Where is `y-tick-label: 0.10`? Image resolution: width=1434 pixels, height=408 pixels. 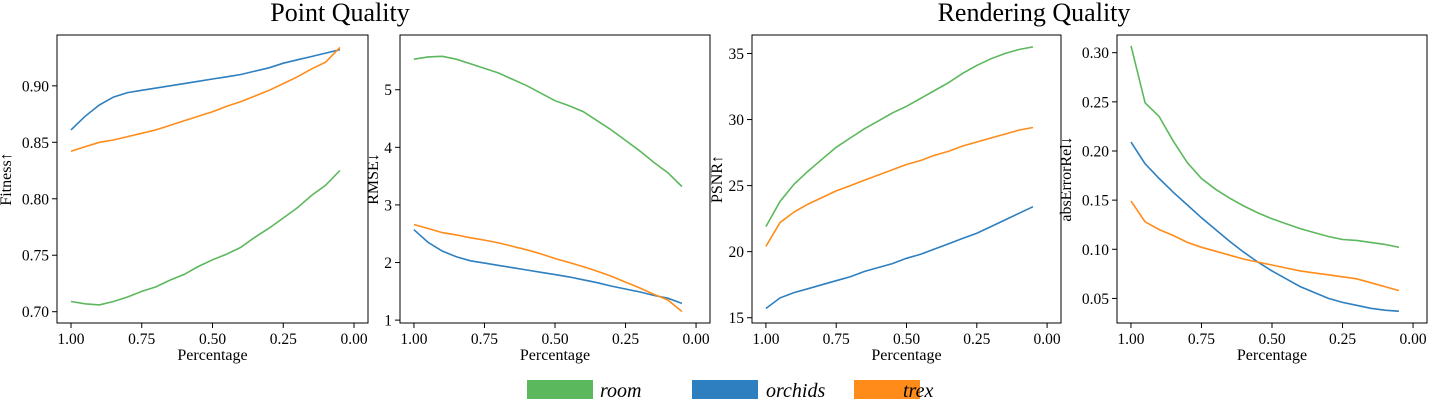 y-tick-label: 0.10 is located at coordinates (1095, 250).